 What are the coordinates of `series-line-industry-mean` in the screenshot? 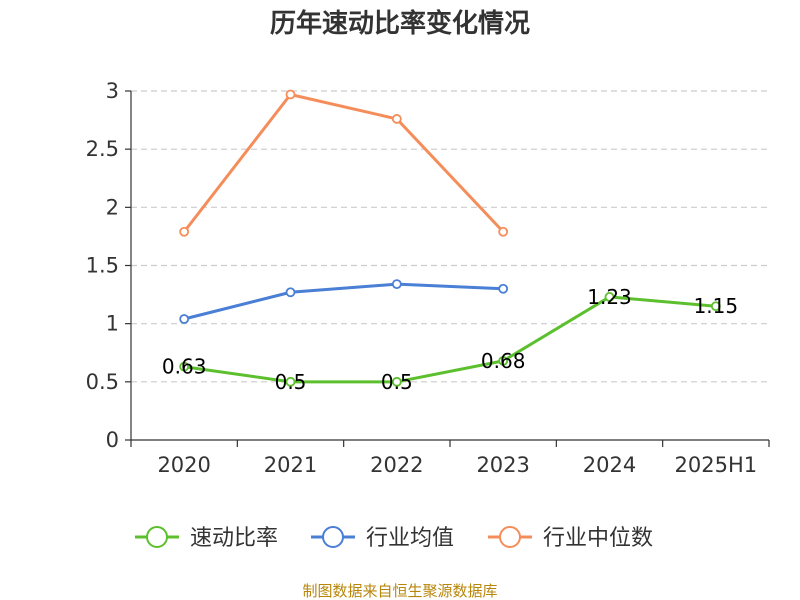 It's located at (343, 301).